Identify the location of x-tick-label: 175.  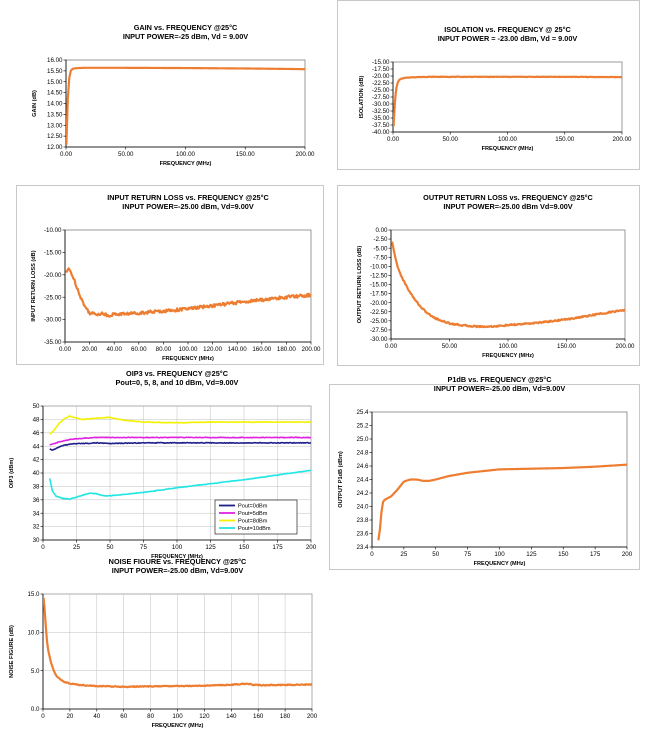
(595, 554).